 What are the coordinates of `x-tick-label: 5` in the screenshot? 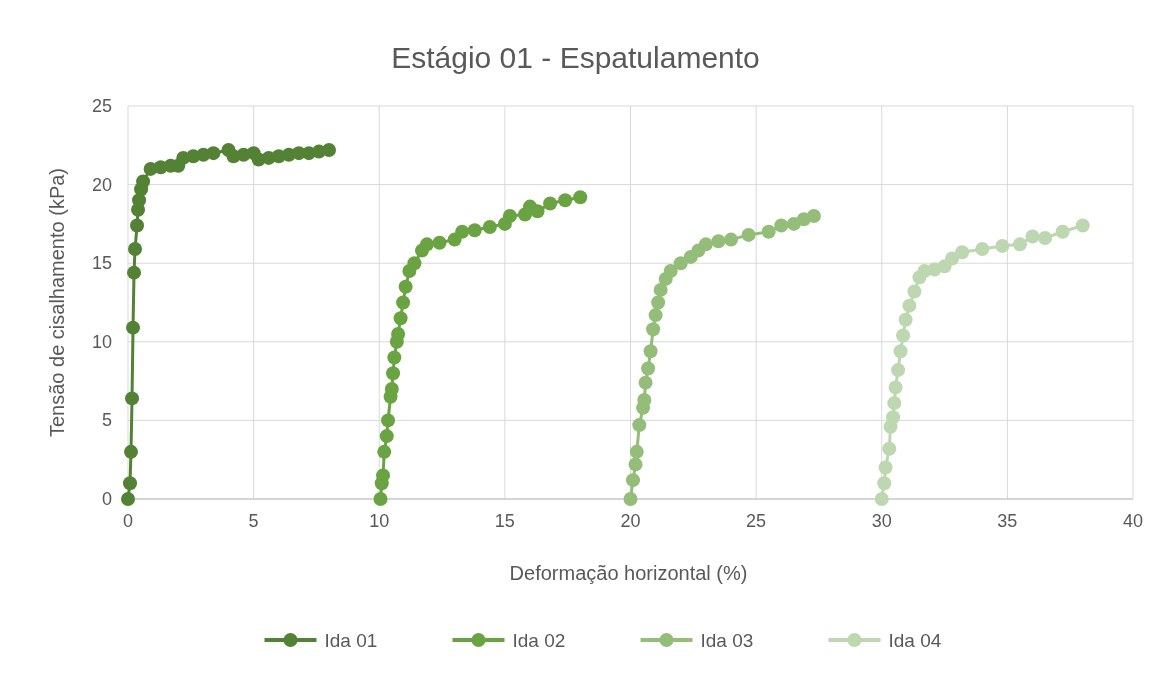 It's located at (253, 521).